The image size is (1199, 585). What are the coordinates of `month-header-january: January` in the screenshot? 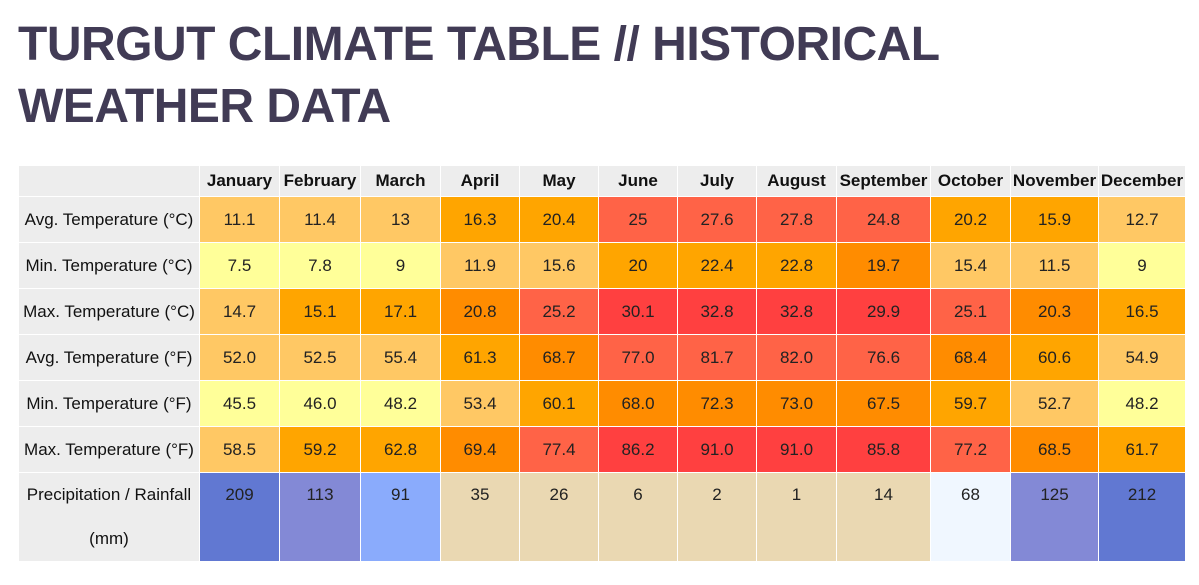 It's located at (239, 181).